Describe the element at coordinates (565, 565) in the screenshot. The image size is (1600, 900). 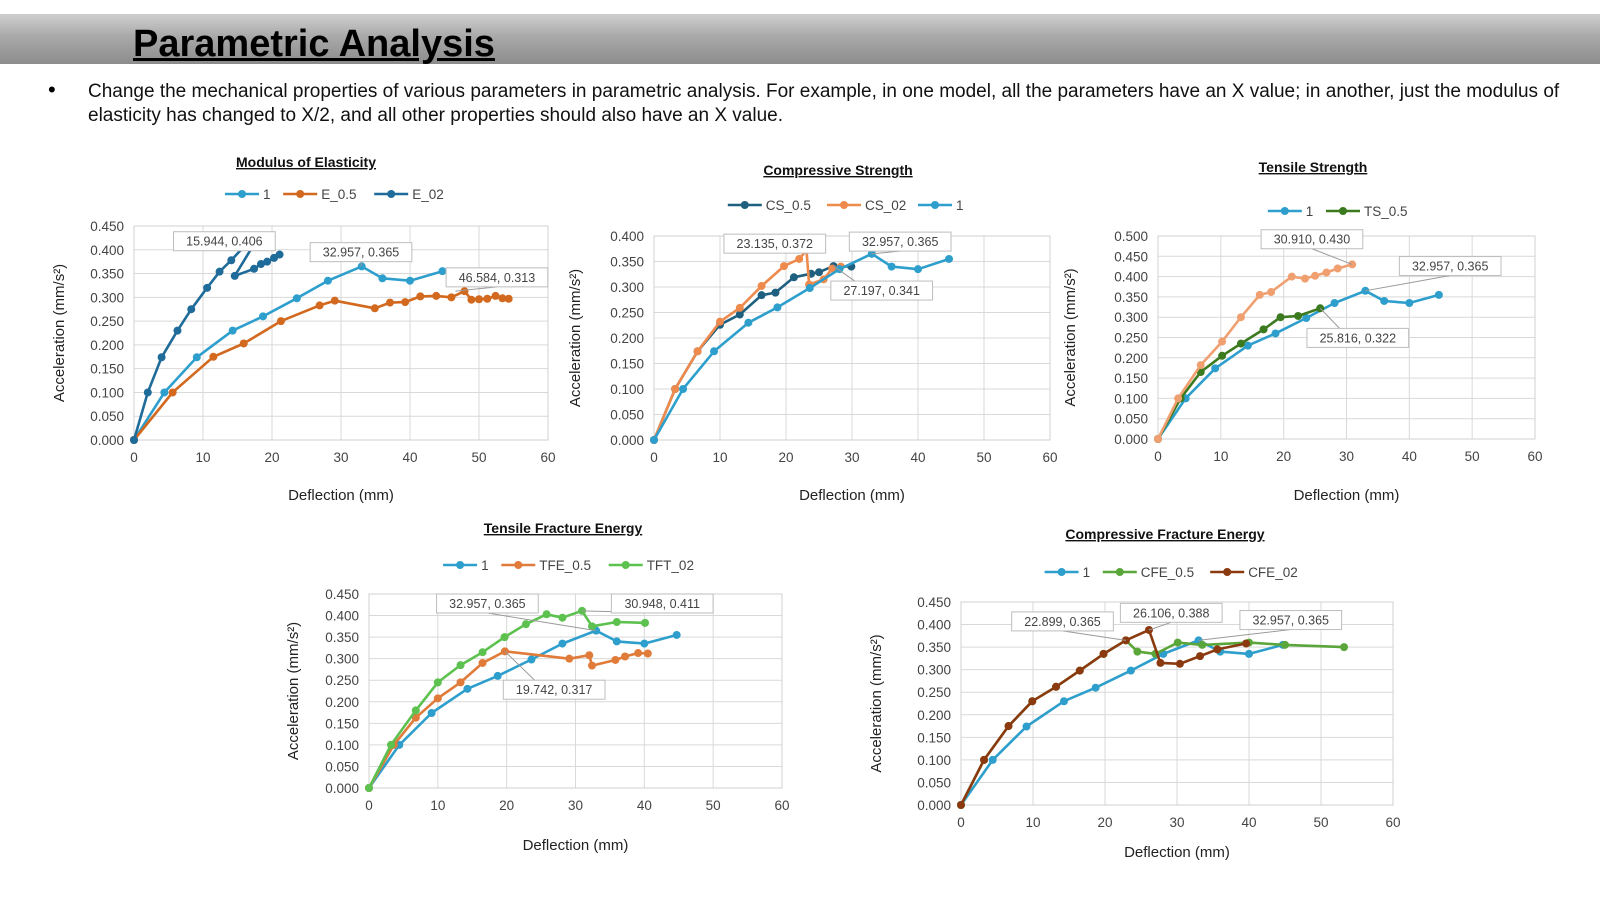
I see `legend-label: TFE_0.5` at that location.